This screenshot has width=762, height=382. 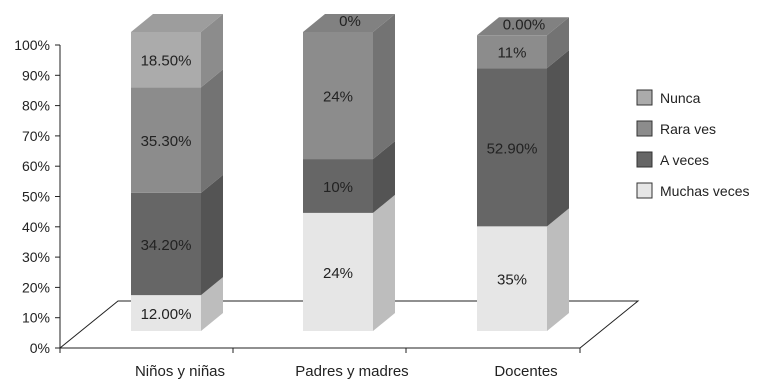 What do you see at coordinates (688, 129) in the screenshot?
I see `legend-label: Rara ves` at bounding box center [688, 129].